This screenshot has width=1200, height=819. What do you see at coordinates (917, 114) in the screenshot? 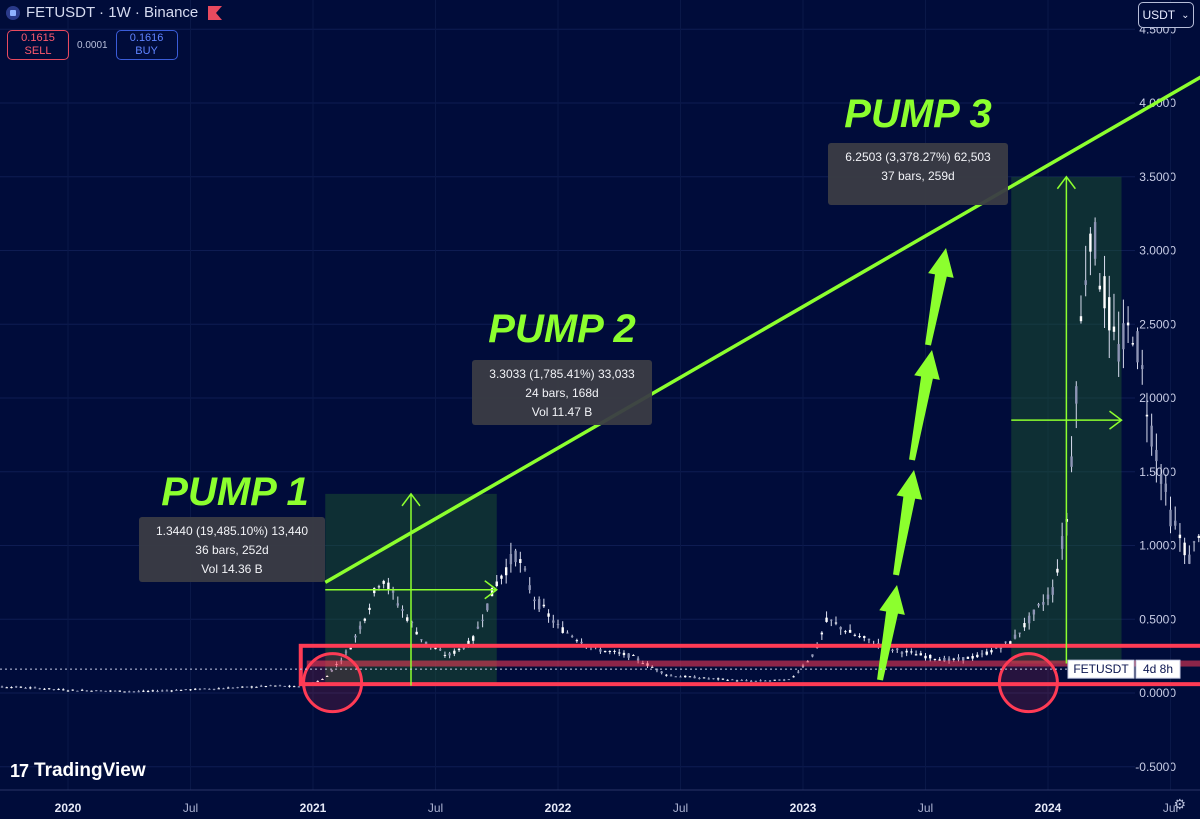
I see `pump-label: PUMP 3` at bounding box center [917, 114].